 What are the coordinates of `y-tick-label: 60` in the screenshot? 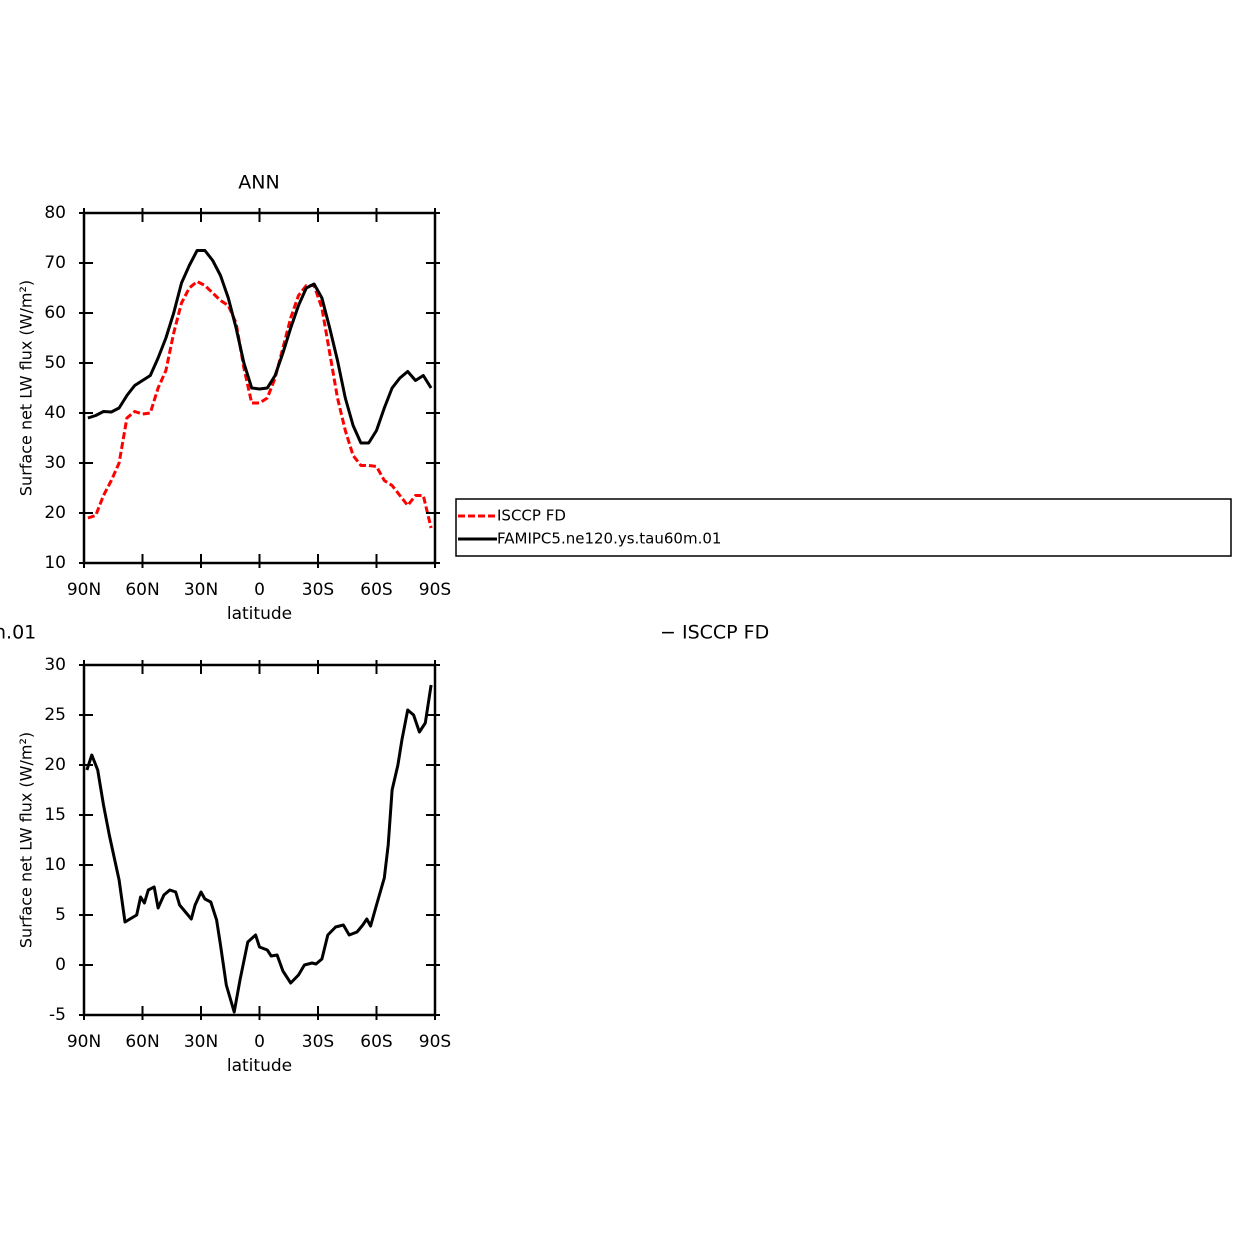 It's located at (55, 313).